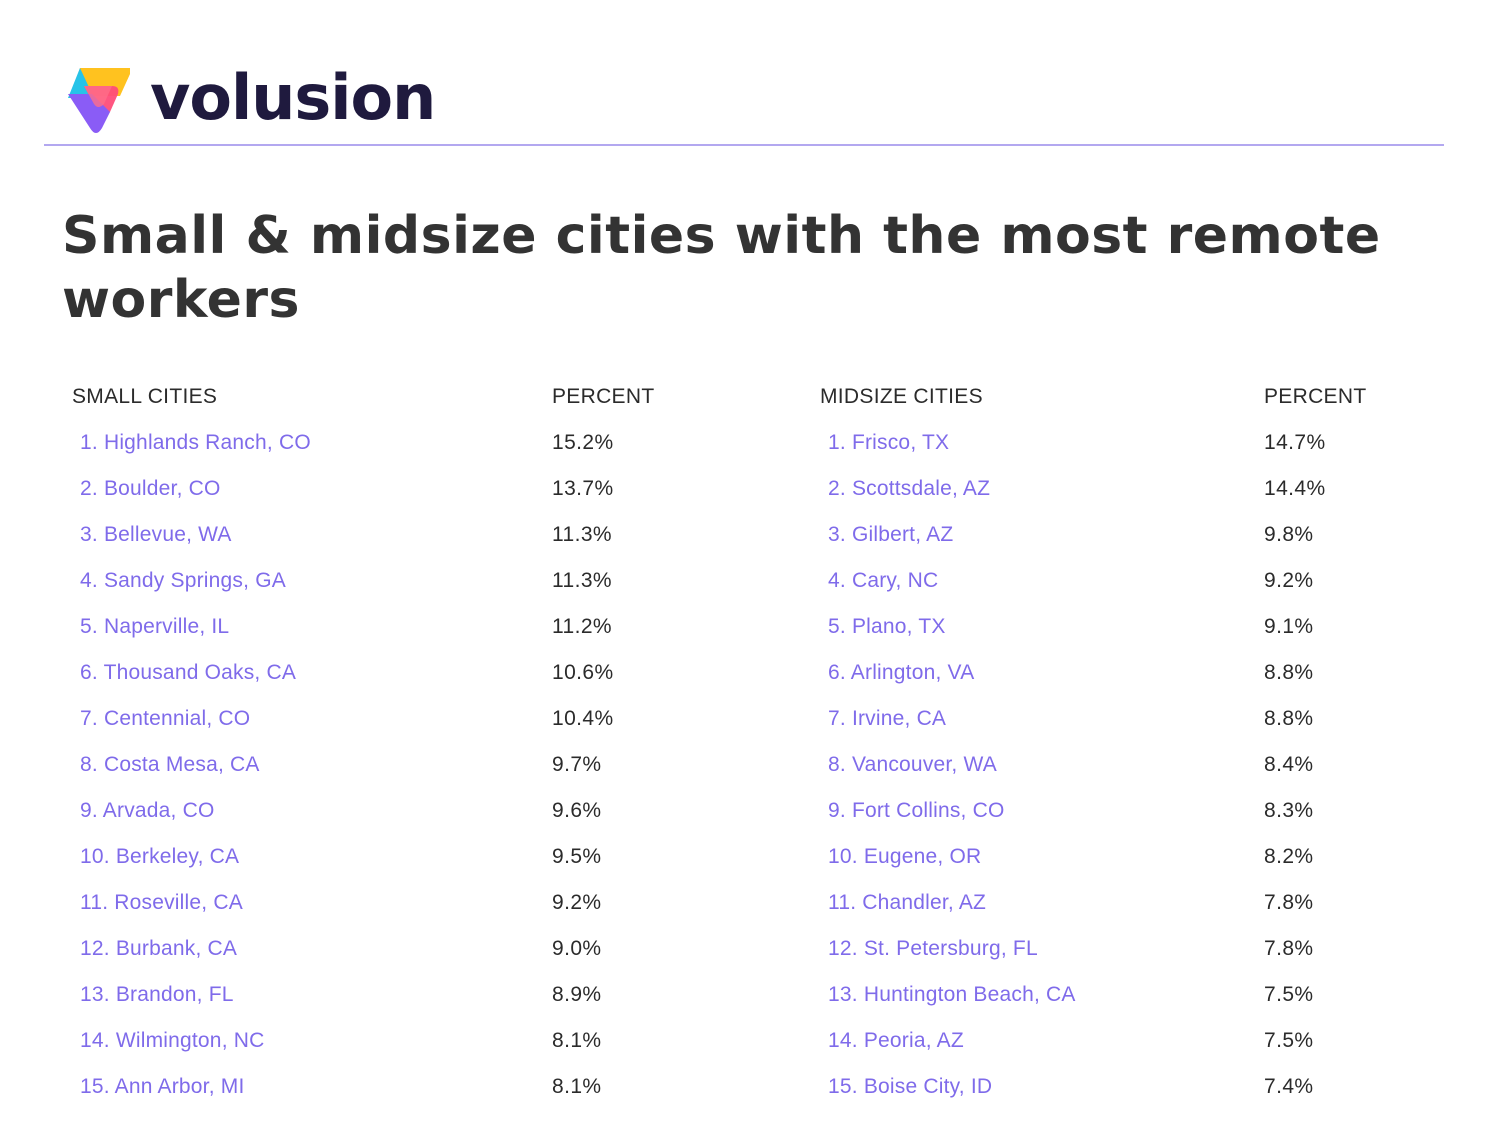  What do you see at coordinates (147, 810) in the screenshot?
I see `small-city-row: 9. Arvada, CO` at bounding box center [147, 810].